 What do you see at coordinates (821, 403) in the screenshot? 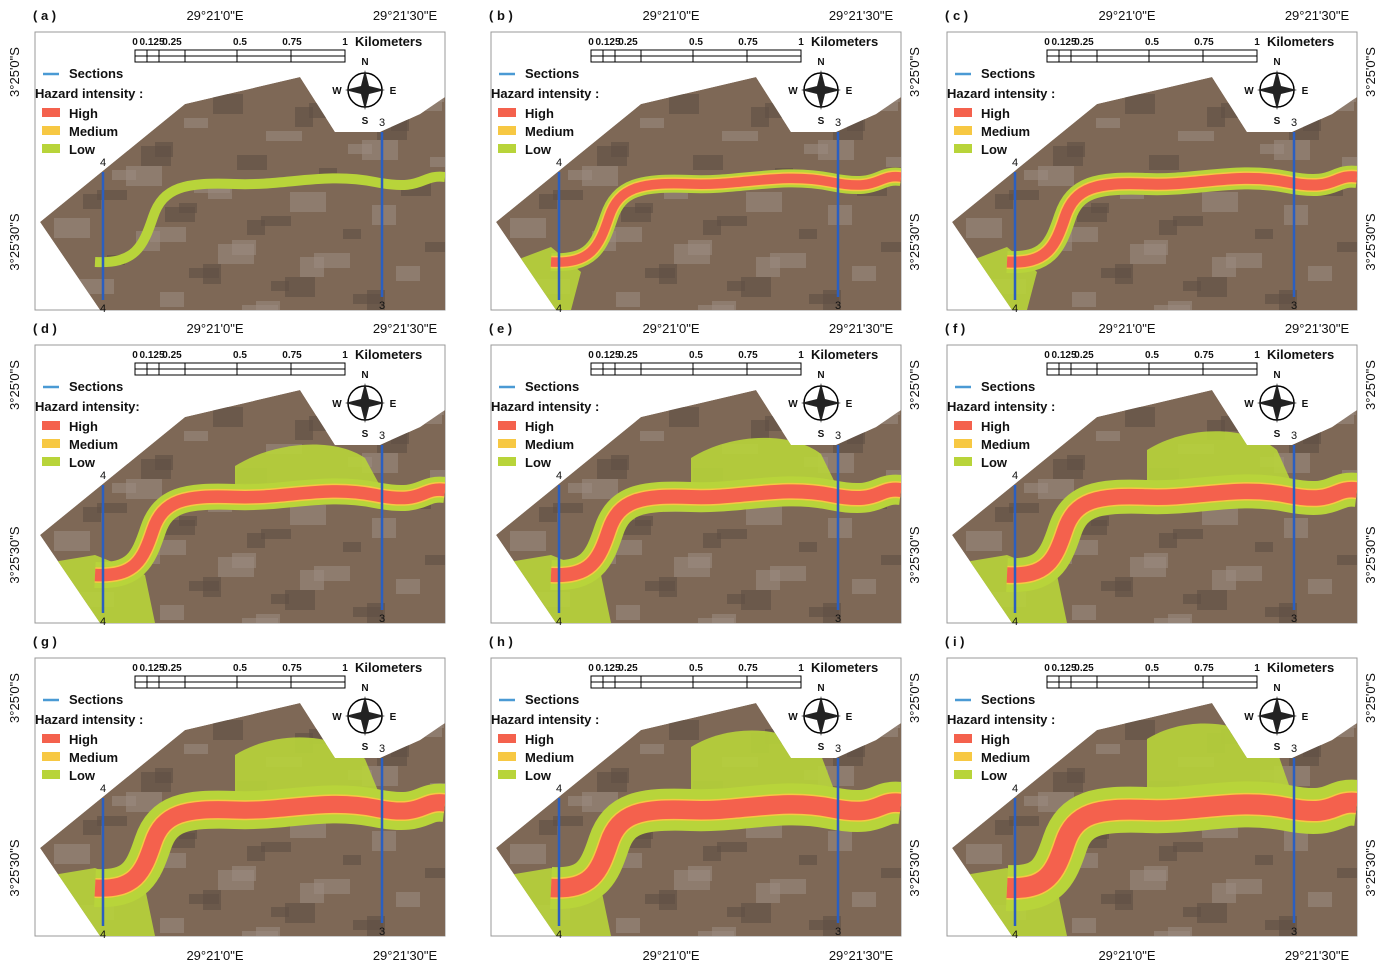
I see `compass-rose` at bounding box center [821, 403].